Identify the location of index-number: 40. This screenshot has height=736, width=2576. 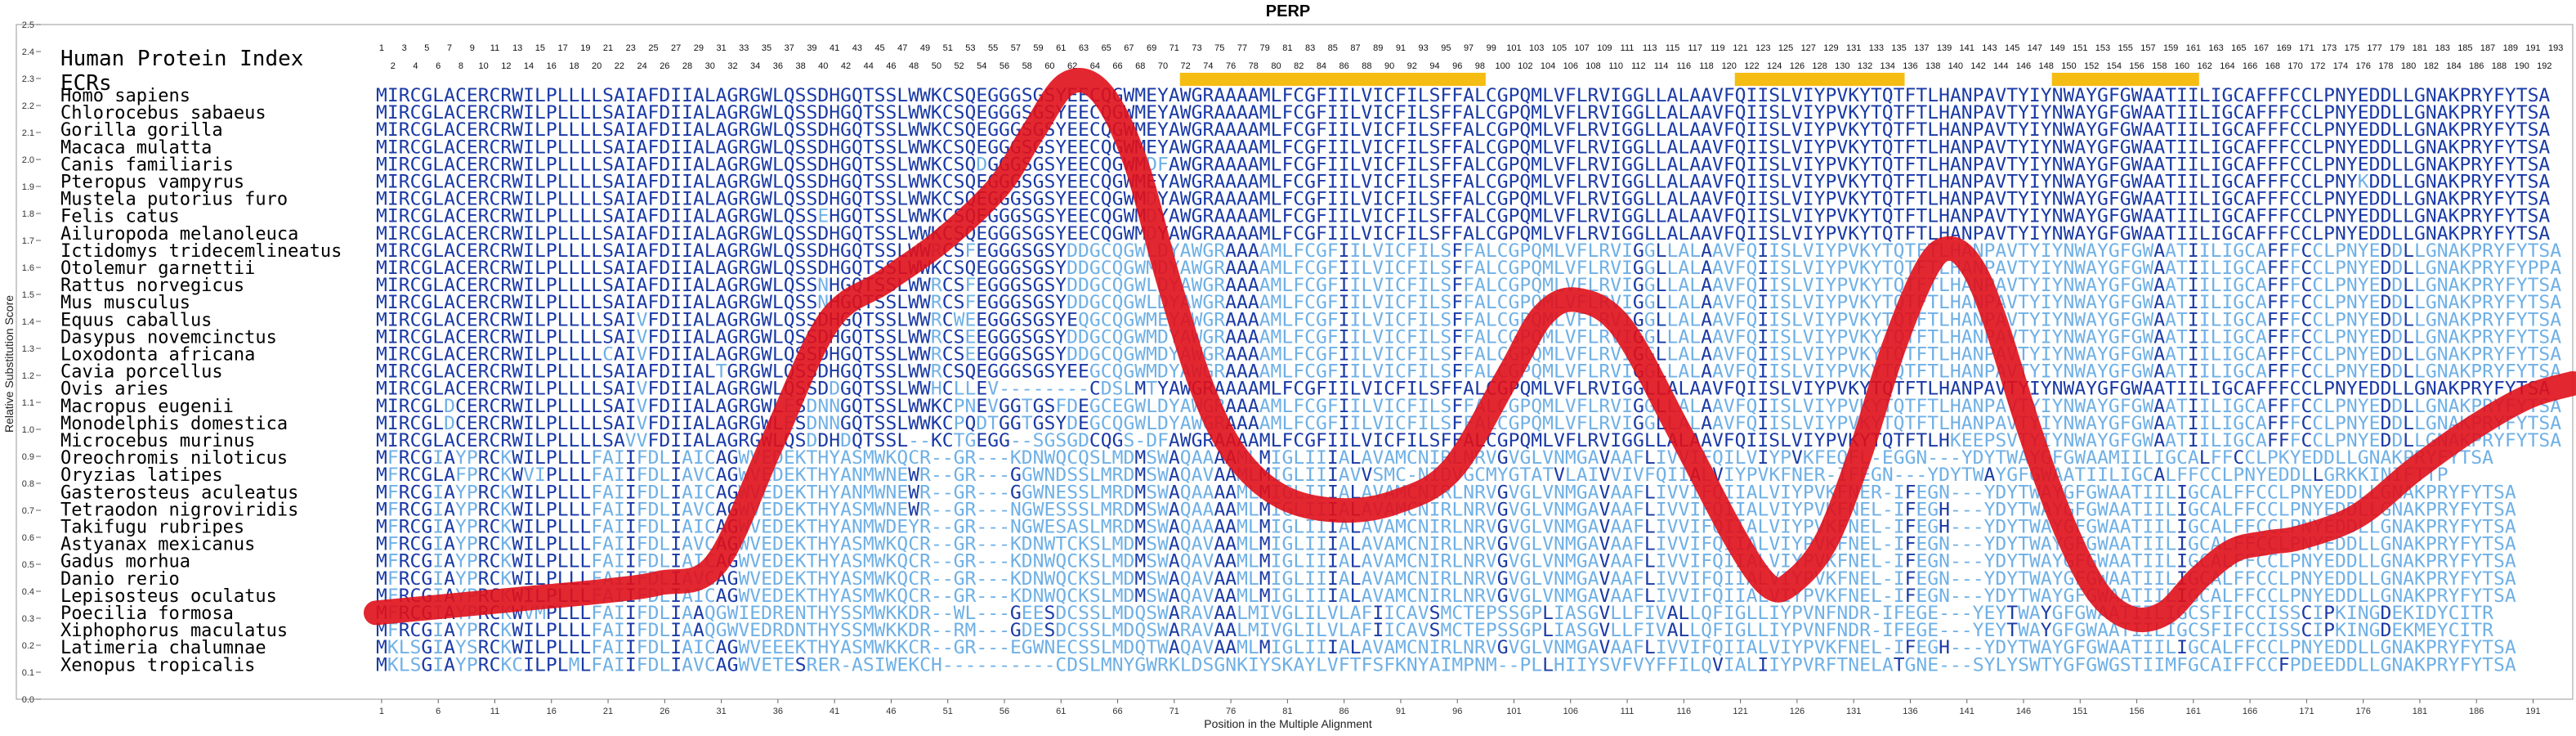
(823, 66).